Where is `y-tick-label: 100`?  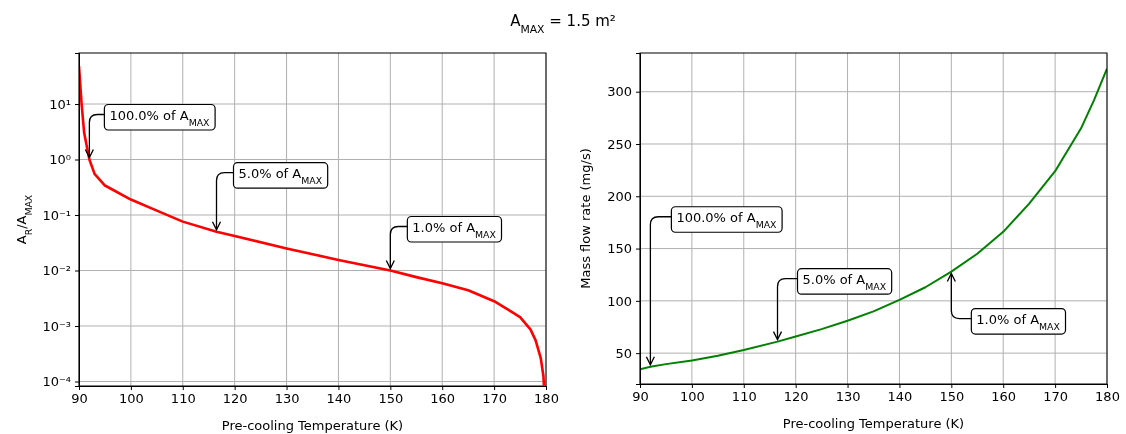
y-tick-label: 100 is located at coordinates (619, 301).